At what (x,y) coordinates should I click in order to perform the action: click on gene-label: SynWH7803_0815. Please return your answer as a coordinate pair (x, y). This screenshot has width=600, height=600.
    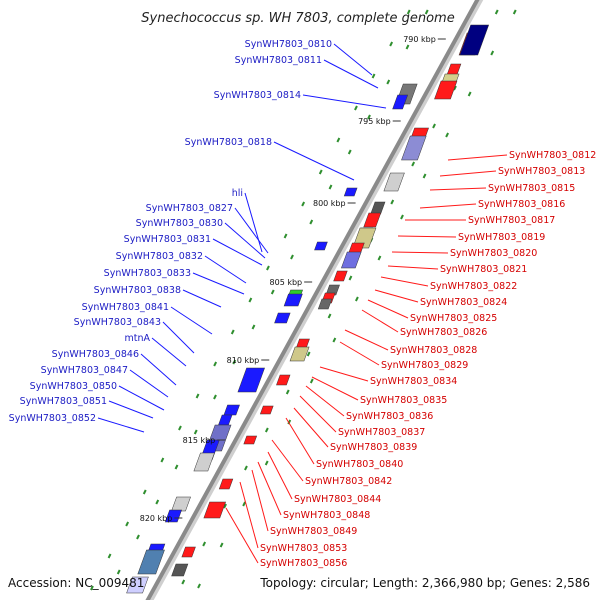
    Looking at the image, I should click on (531, 188).